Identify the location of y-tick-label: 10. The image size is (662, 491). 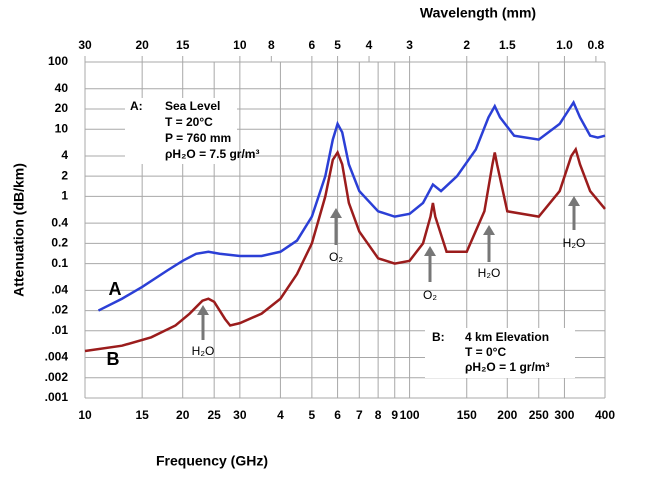
(62, 128).